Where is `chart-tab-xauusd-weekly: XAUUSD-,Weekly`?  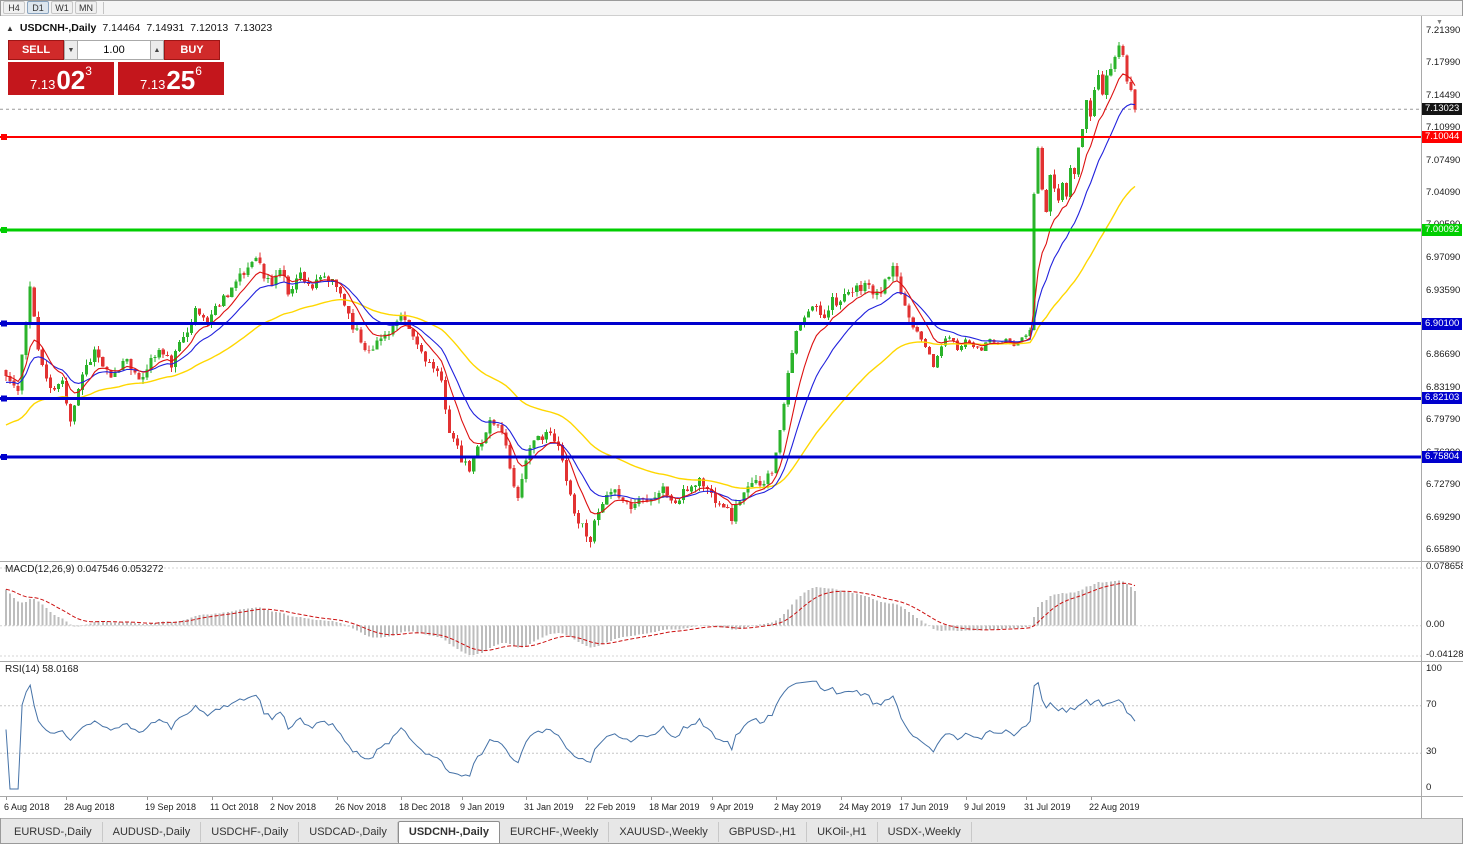 chart-tab-xauusd-weekly: XAUUSD-,Weekly is located at coordinates (664, 832).